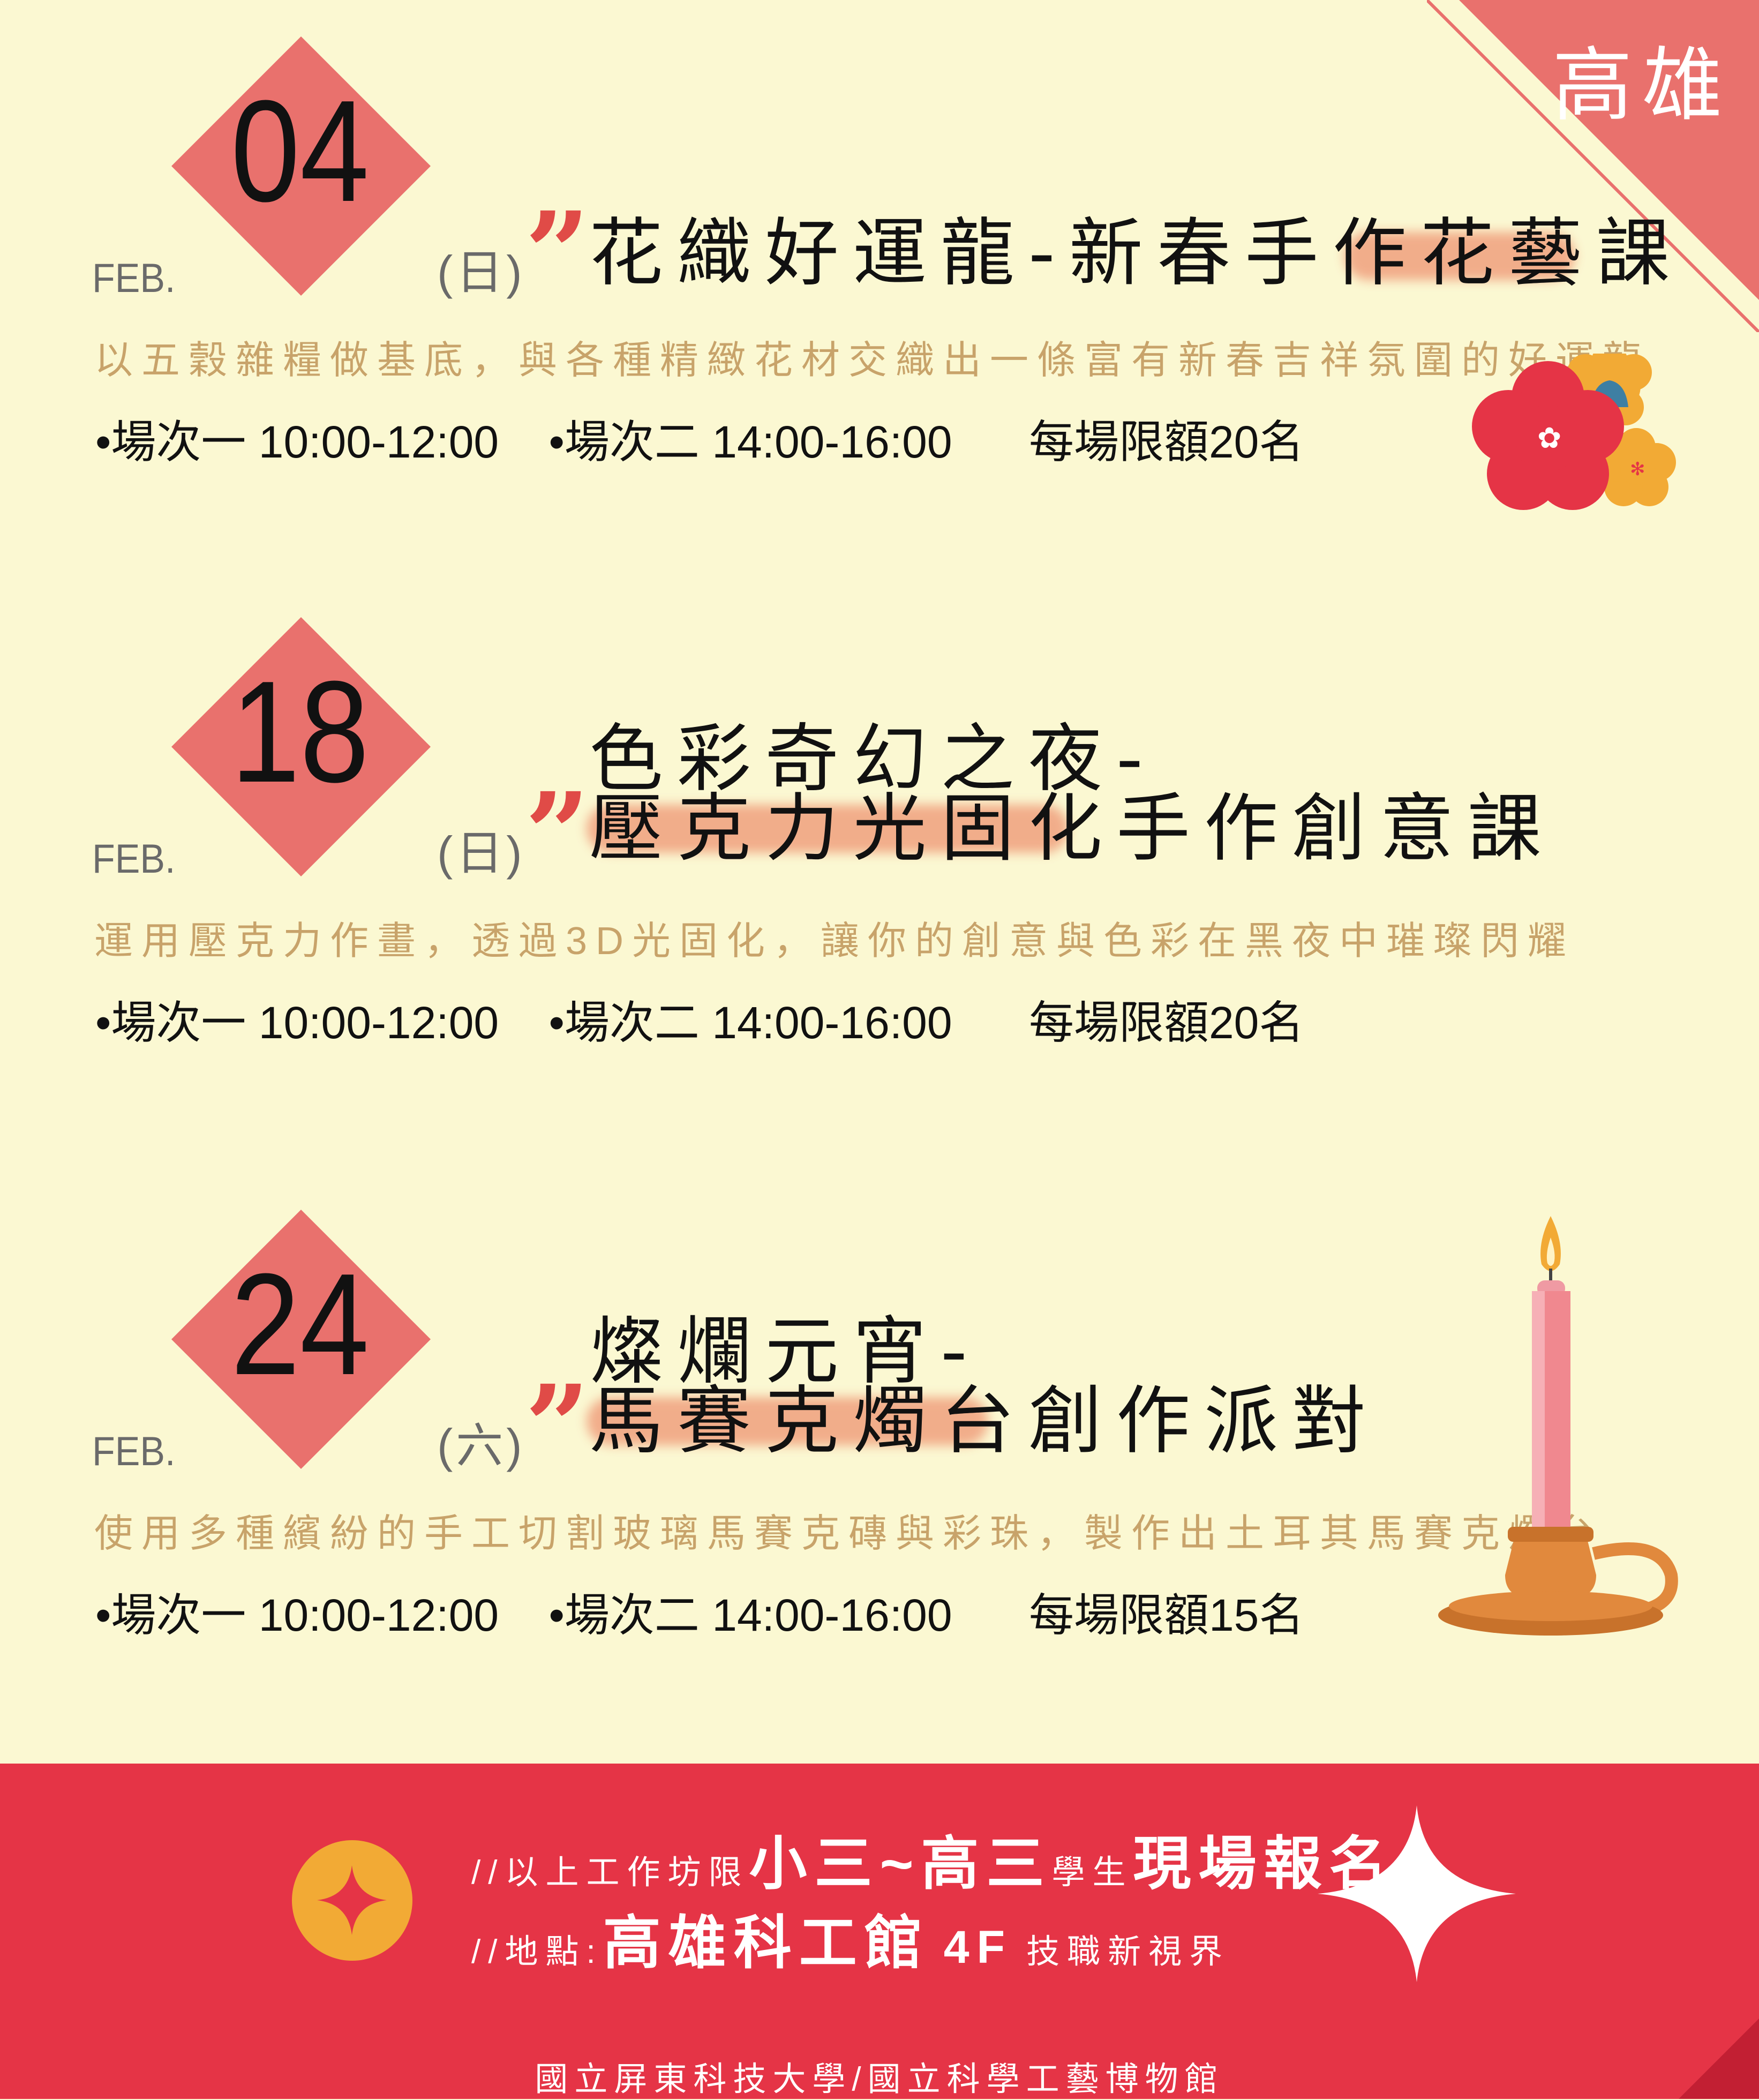  Describe the element at coordinates (978, 1947) in the screenshot. I see `venue-floor: 4F` at that location.